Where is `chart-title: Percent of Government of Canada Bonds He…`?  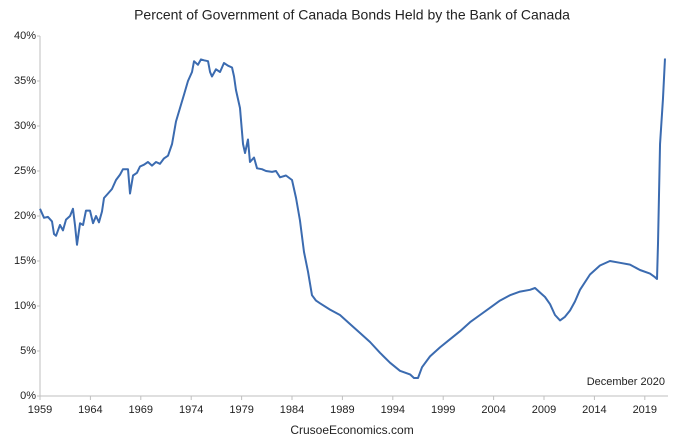
chart-title: Percent of Government of Canada Bonds He… is located at coordinates (352, 15).